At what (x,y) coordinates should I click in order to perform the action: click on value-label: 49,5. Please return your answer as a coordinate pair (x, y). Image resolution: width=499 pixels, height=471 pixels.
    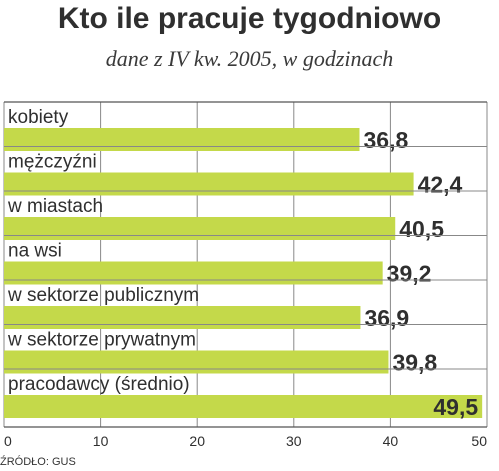
    Looking at the image, I should click on (455, 407).